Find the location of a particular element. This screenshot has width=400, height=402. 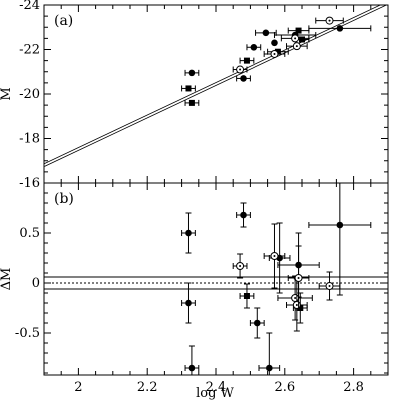

x-tick-label: 2.2 is located at coordinates (147, 387).